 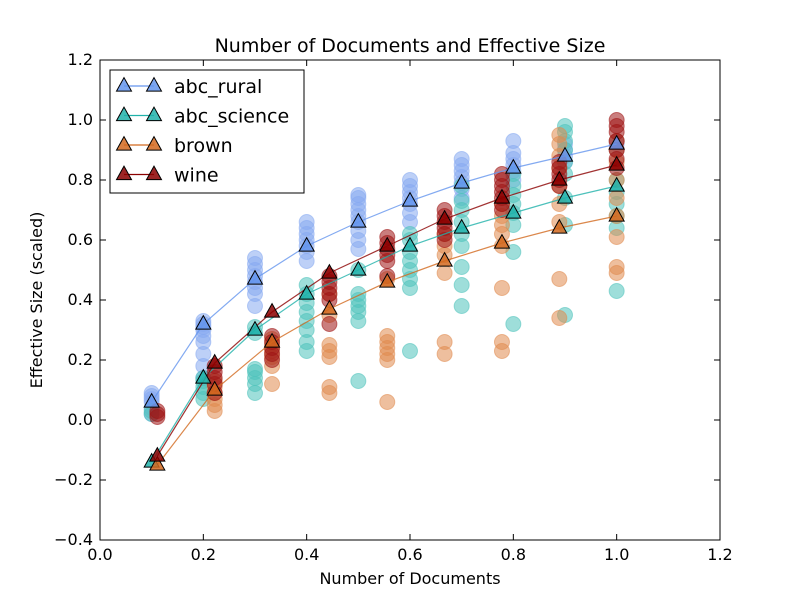 I want to click on chart-title: Number of Documents and Effective Size, so click(x=410, y=46).